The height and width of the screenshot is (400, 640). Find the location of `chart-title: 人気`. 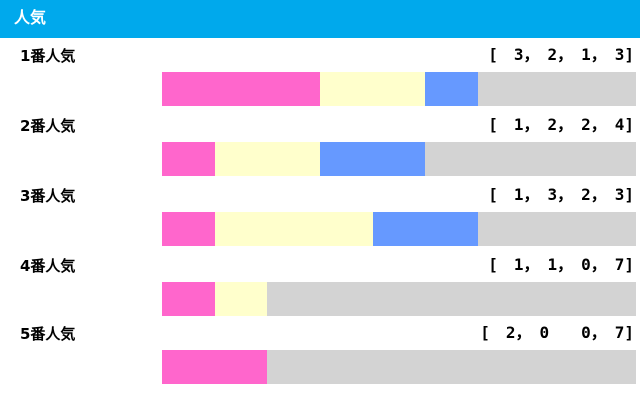

chart-title: 人気 is located at coordinates (30, 17).